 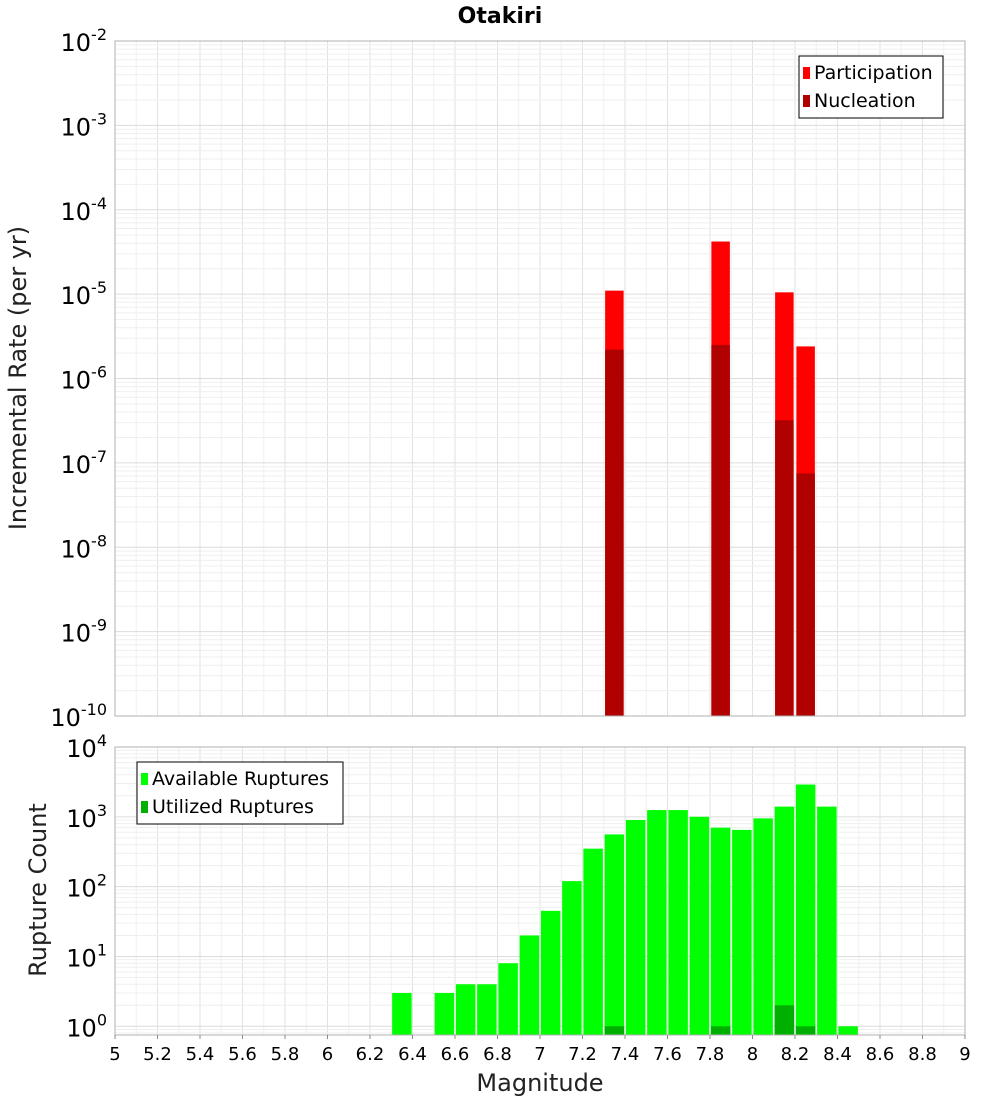 I want to click on legend-label: Participation, so click(x=873, y=73).